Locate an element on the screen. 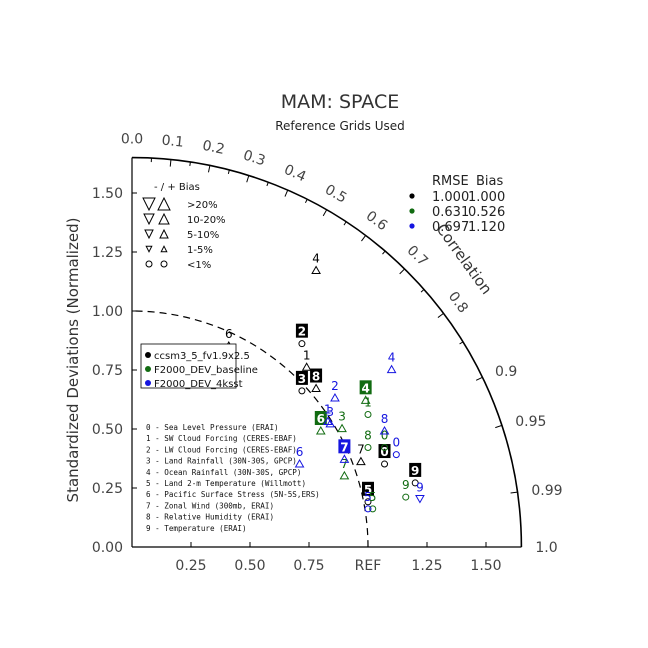 Image resolution: width=648 pixels, height=648 pixels. y-tick-label: 0.25 is located at coordinates (107, 489).